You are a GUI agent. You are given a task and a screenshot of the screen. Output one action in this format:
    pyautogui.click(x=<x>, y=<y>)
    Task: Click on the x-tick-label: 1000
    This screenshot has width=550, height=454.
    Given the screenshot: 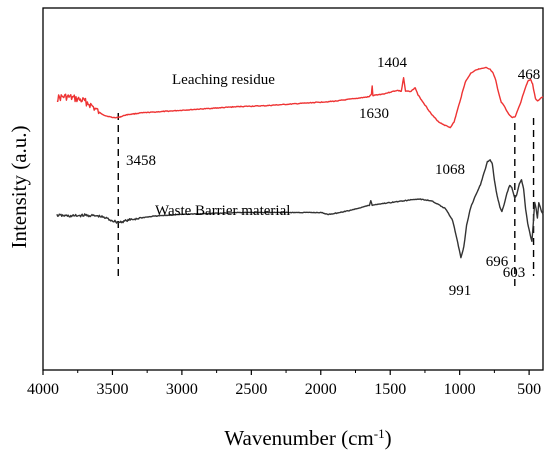 What is the action you would take?
    pyautogui.click(x=460, y=389)
    